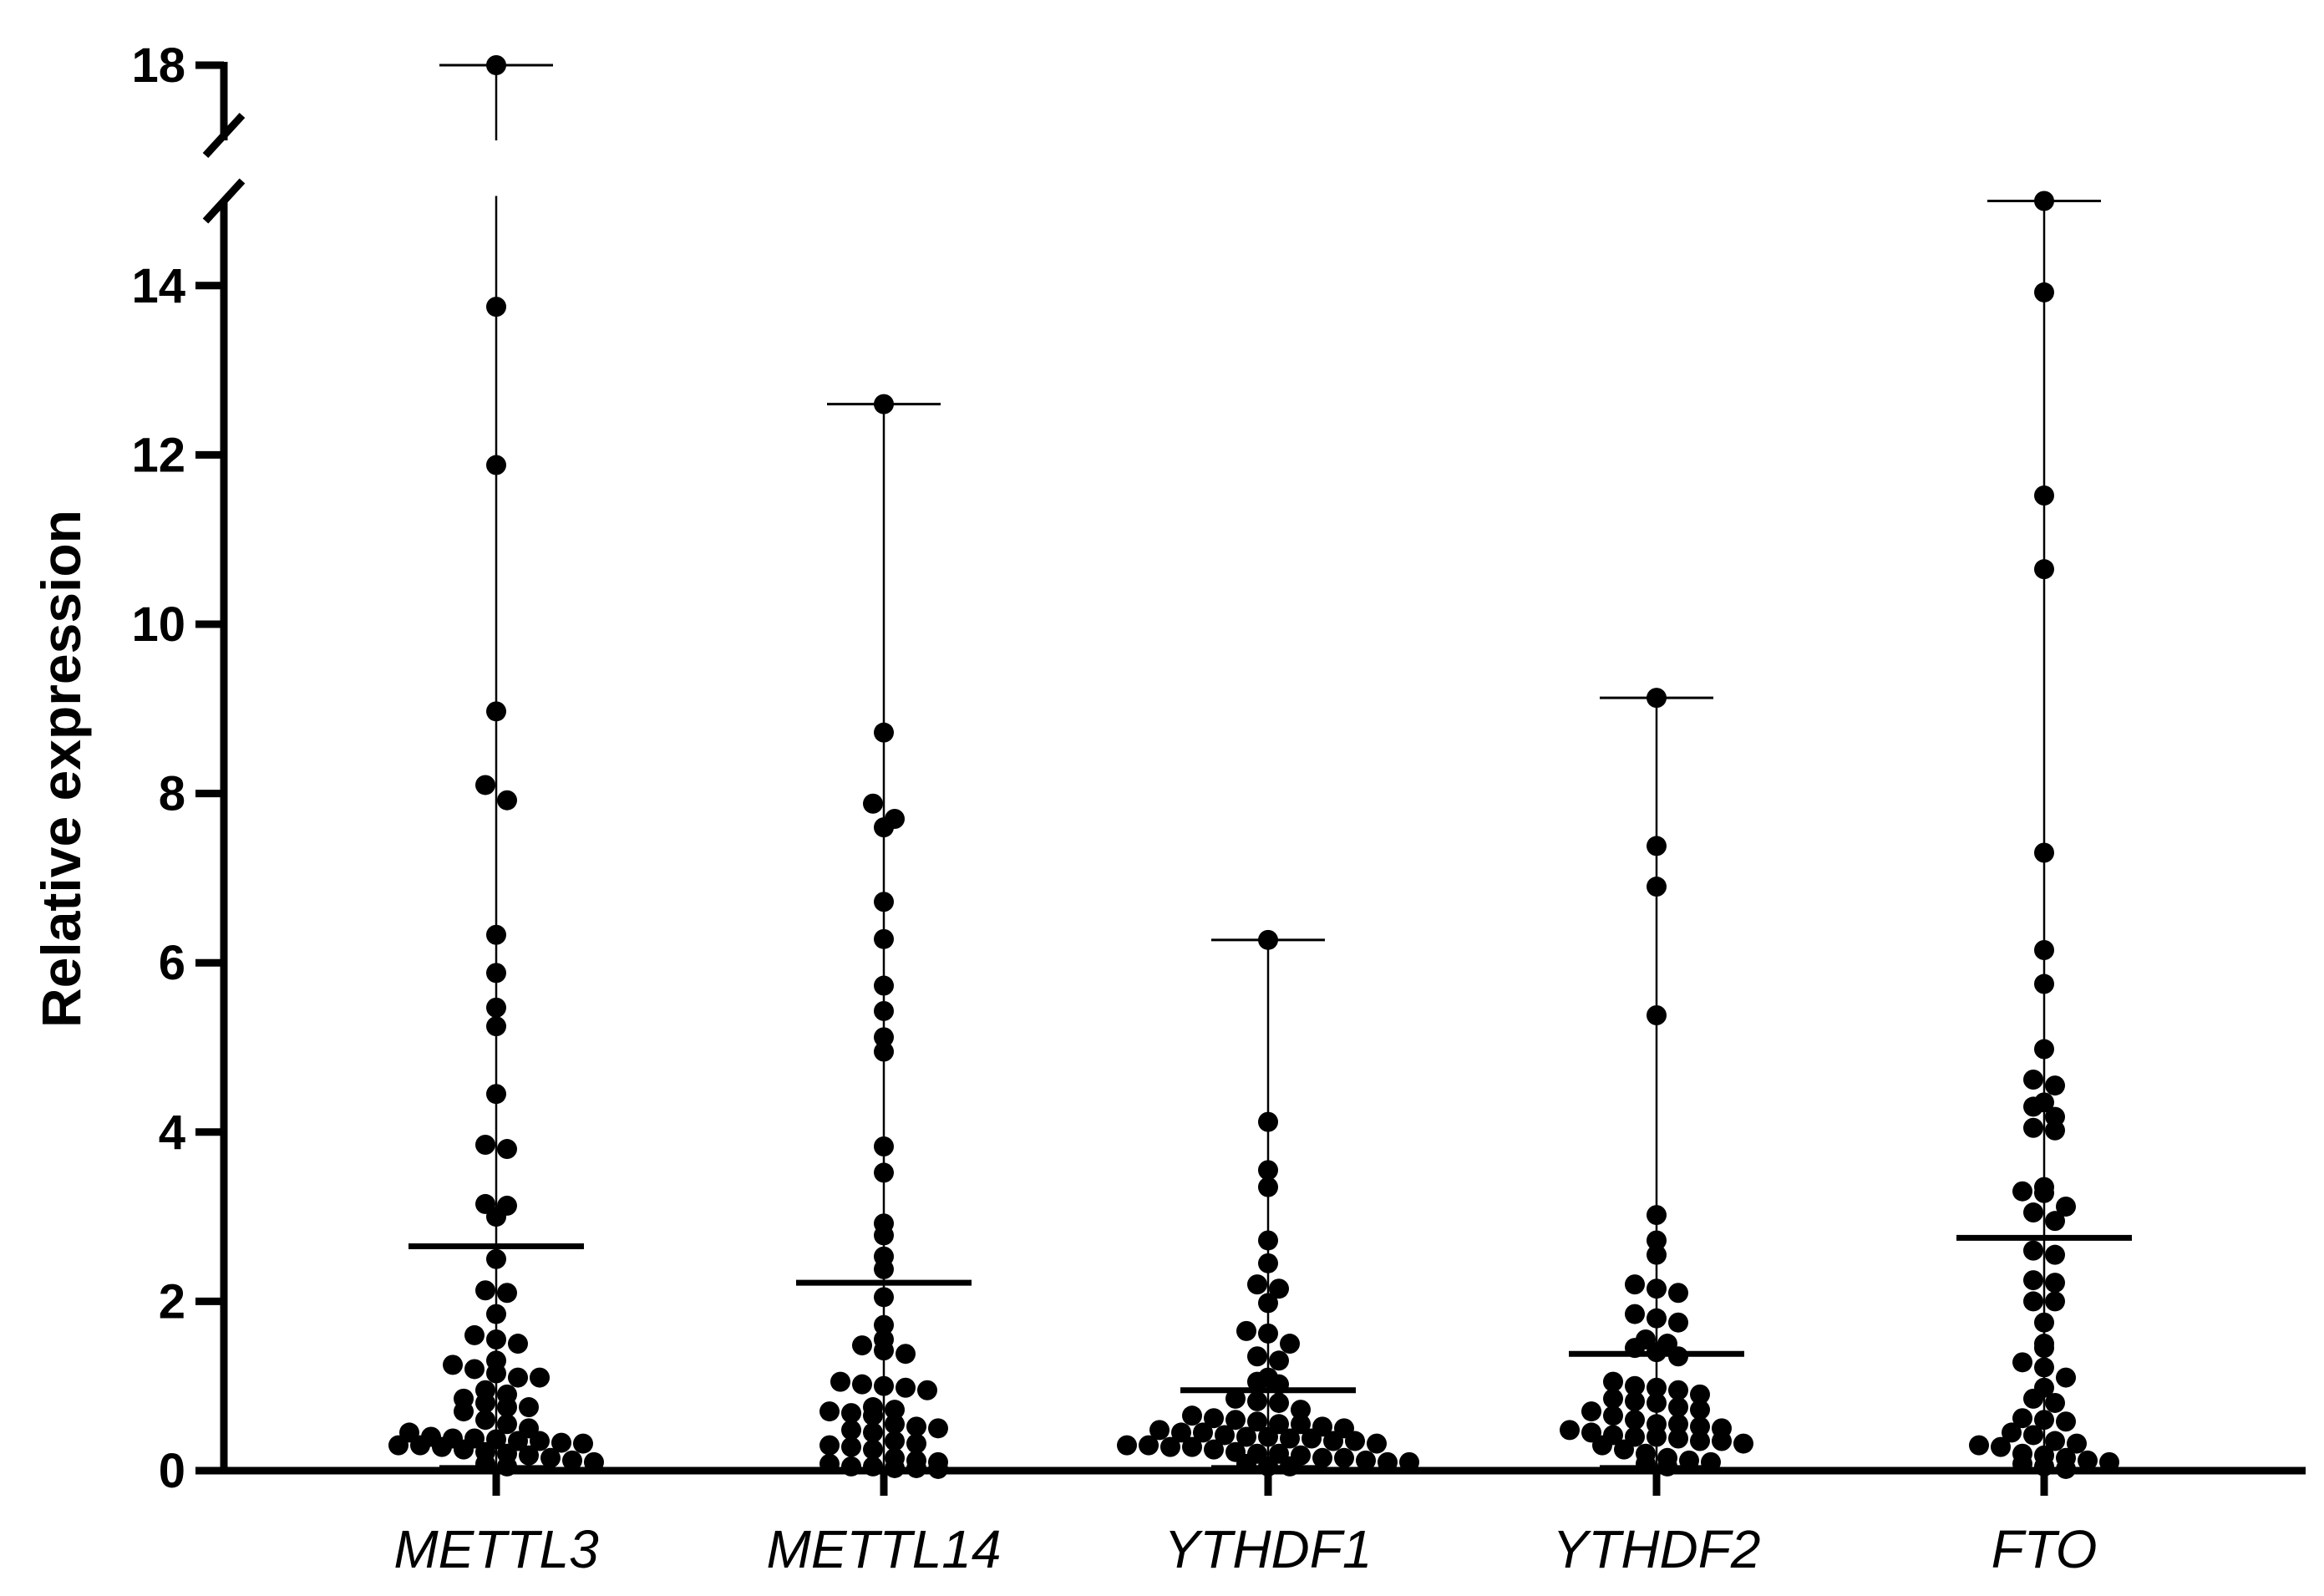  I want to click on y-tick-label-12: 12, so click(158, 455).